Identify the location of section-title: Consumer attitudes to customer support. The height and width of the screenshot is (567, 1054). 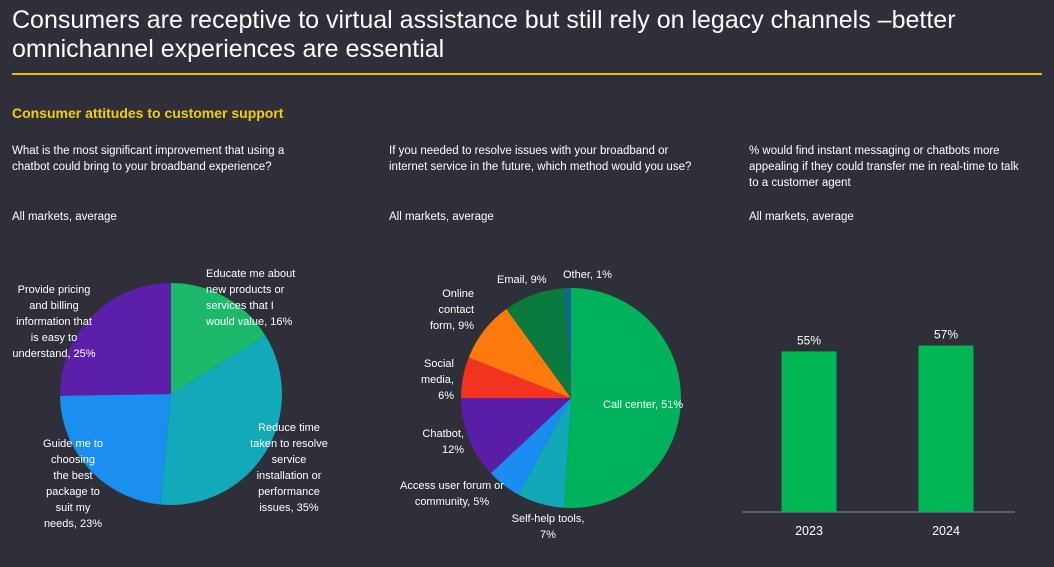
(148, 113).